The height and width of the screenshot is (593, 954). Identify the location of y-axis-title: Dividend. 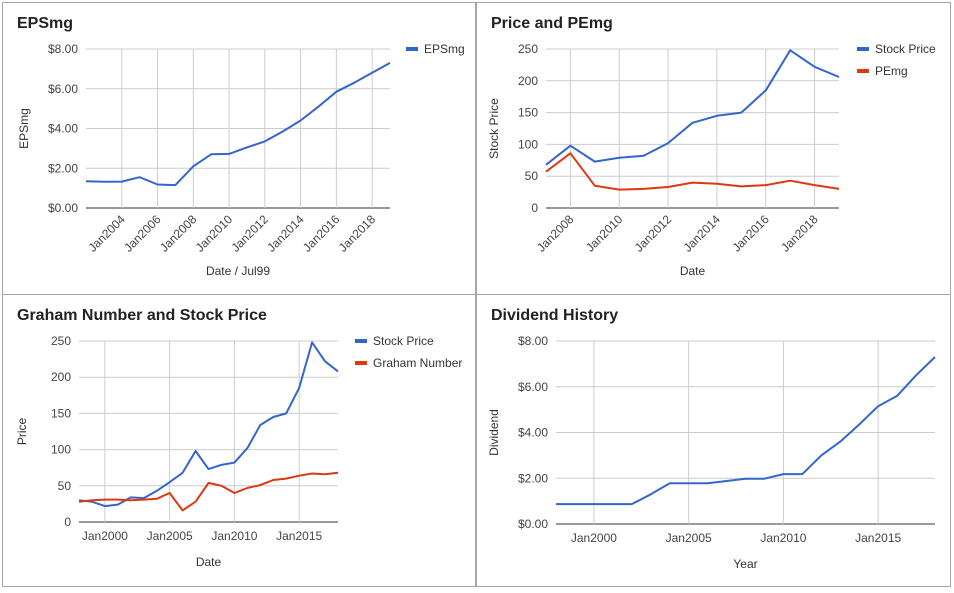
(494, 432).